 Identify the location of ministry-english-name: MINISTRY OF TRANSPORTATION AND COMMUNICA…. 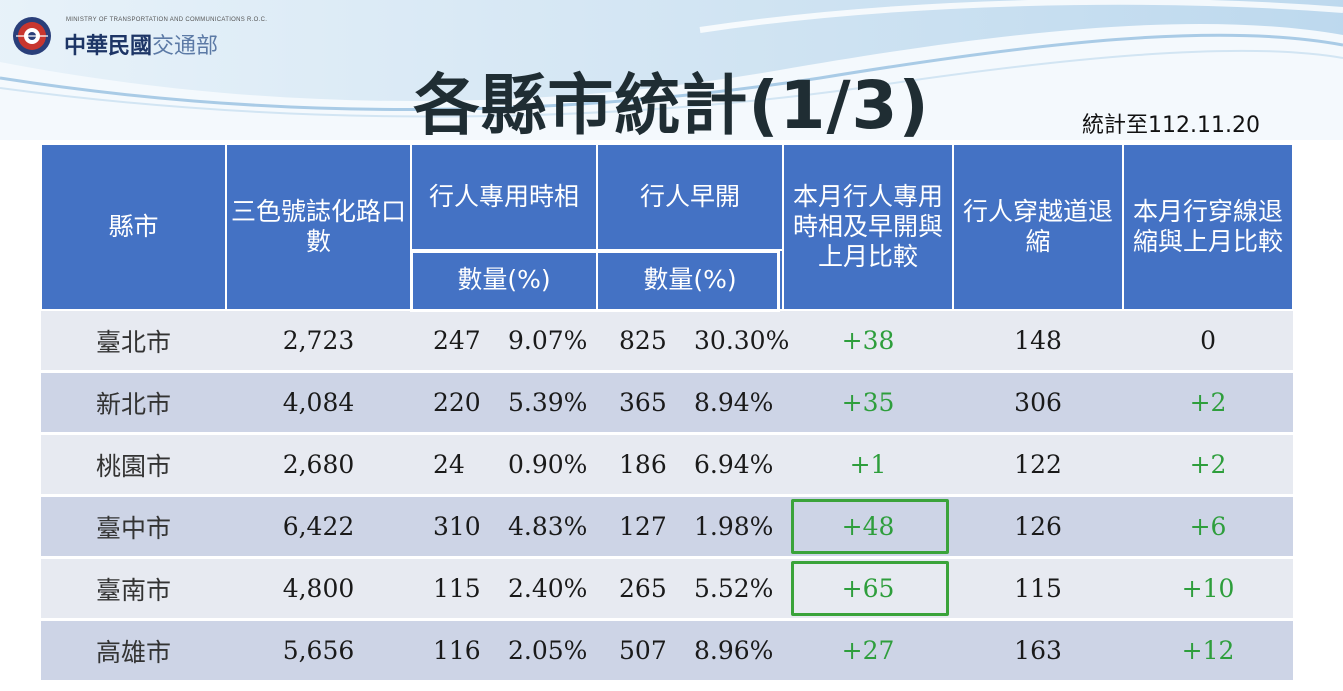
(167, 20).